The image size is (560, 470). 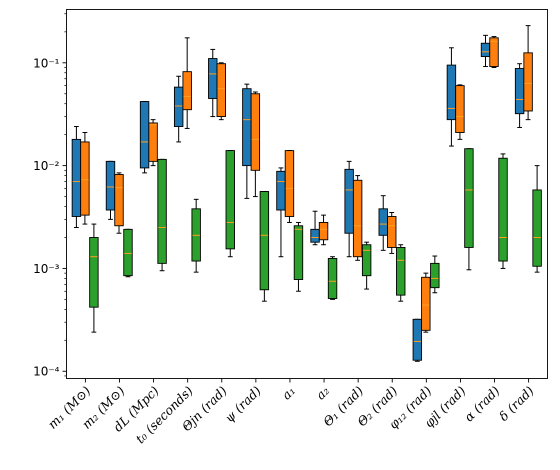 What do you see at coordinates (322, 392) in the screenshot?
I see `x-tick-label: a₂` at bounding box center [322, 392].